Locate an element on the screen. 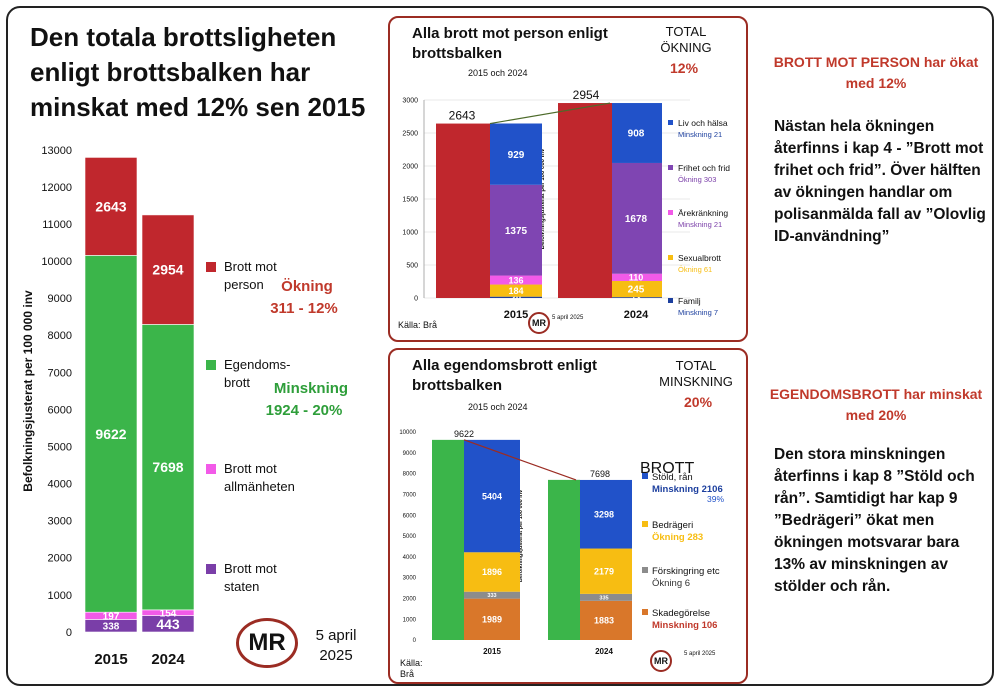 This screenshot has width=1000, height=692. property-data-label: 1989 is located at coordinates (492, 620).